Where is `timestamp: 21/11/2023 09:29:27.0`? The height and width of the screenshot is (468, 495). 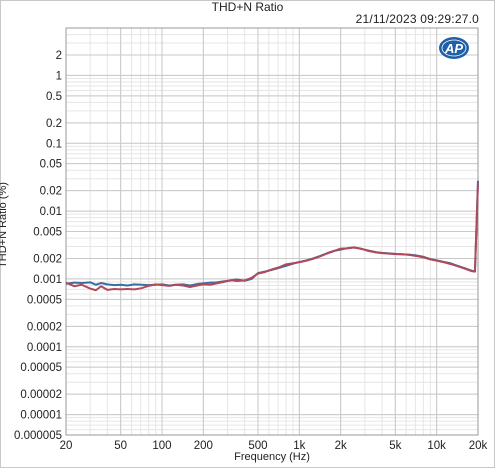 timestamp: 21/11/2023 09:29:27.0 is located at coordinates (417, 19).